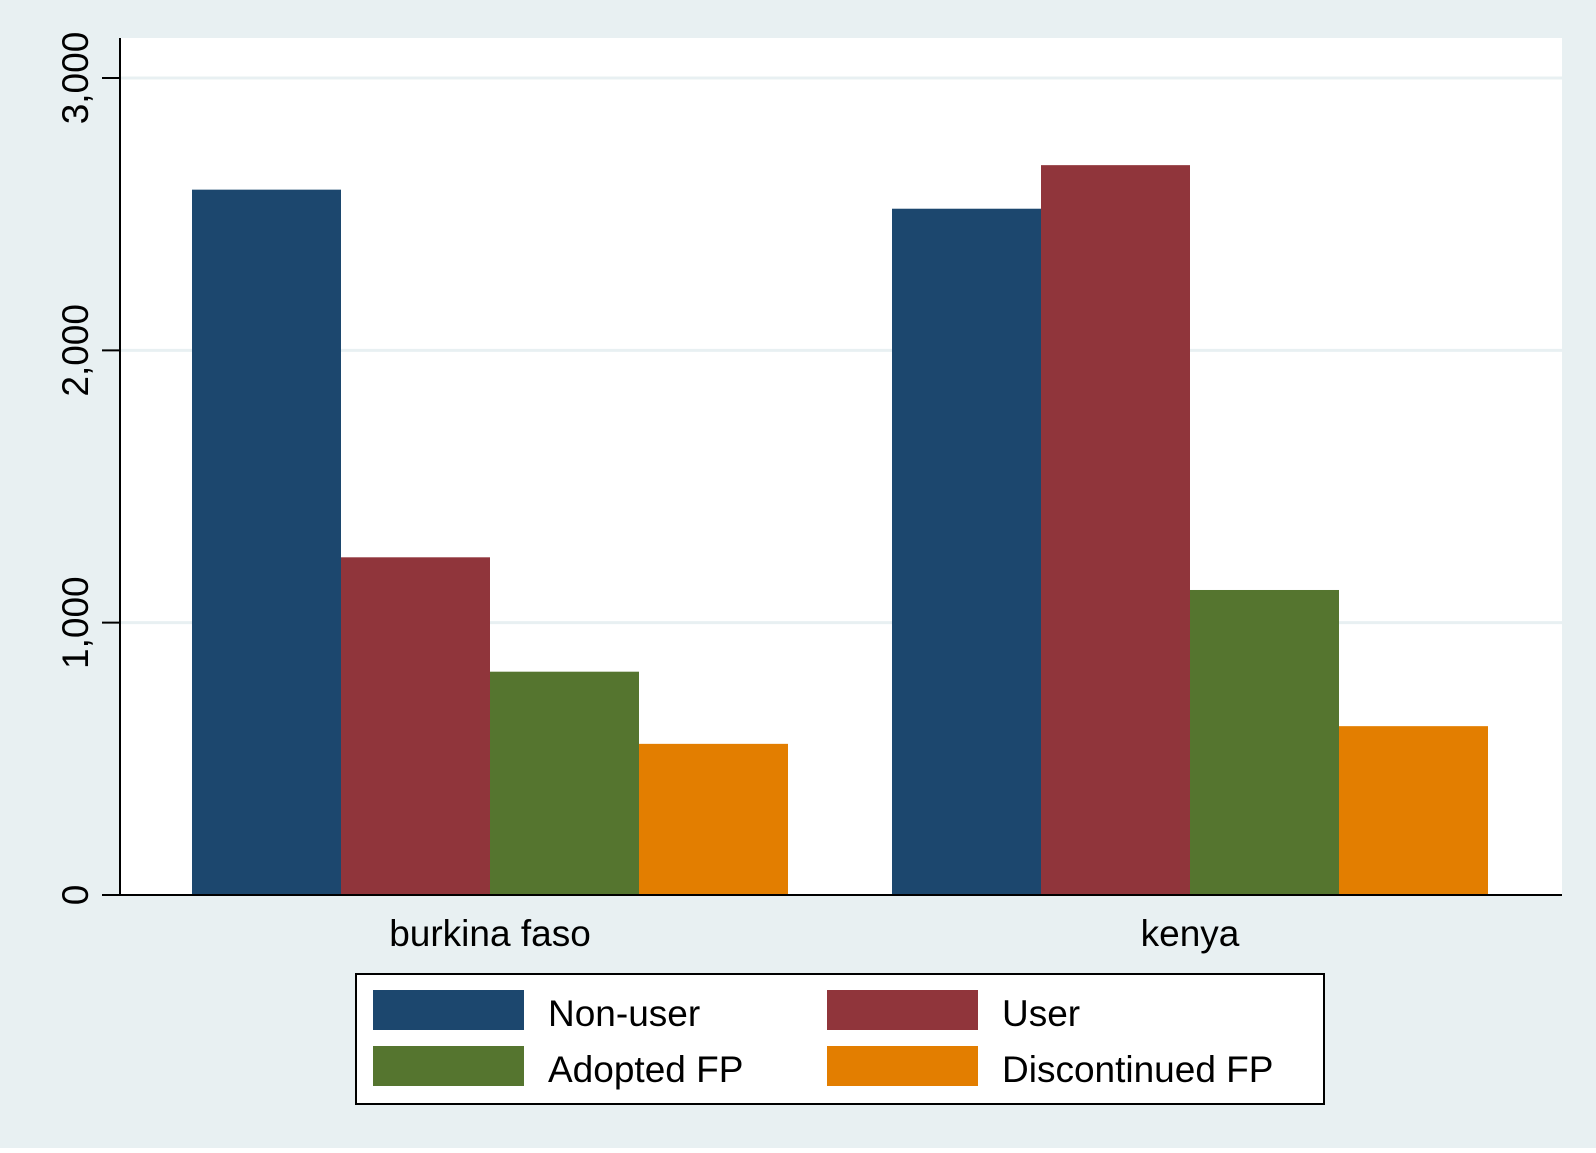  I want to click on bar-adopted-fp-burkina-faso, so click(564, 783).